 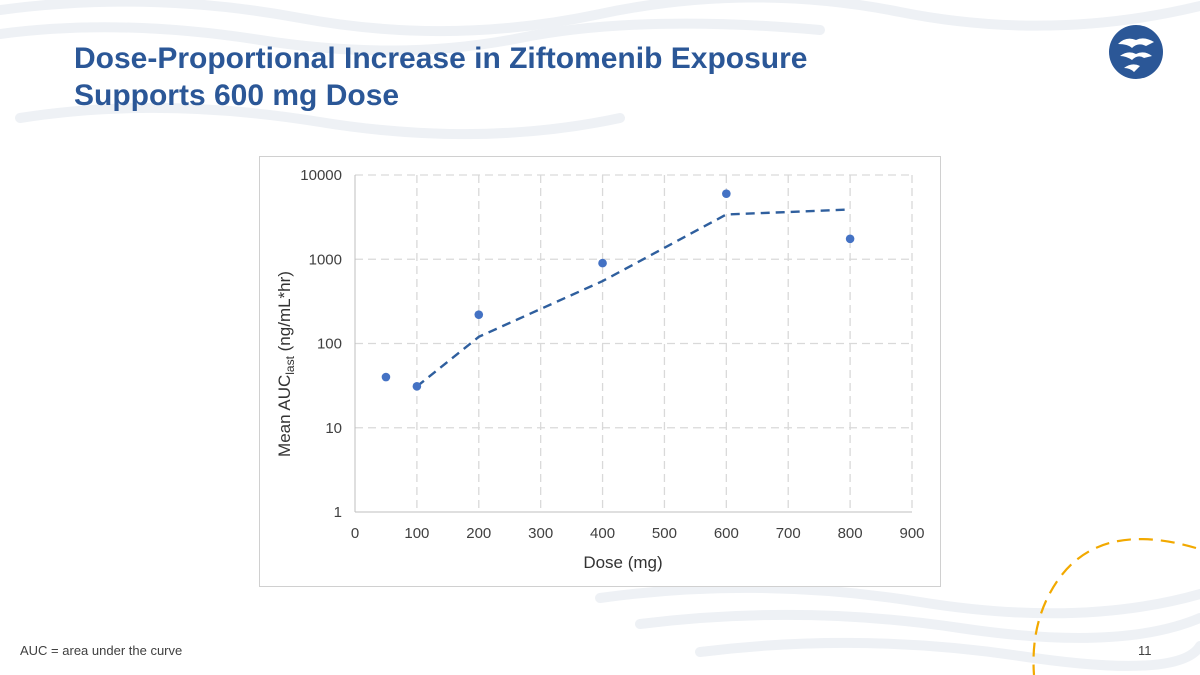 What do you see at coordinates (664, 533) in the screenshot?
I see `x-tick-label: 500` at bounding box center [664, 533].